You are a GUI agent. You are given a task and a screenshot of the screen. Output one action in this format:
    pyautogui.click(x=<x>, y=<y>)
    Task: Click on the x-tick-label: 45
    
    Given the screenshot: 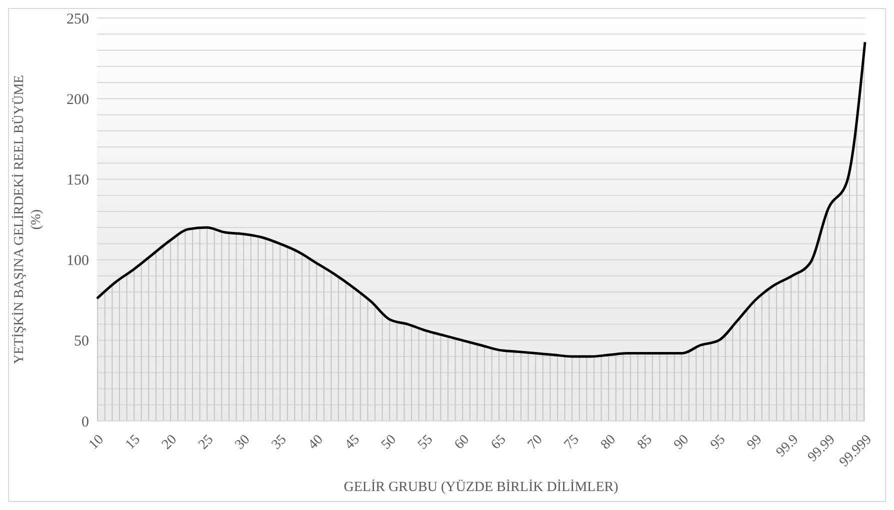 What is the action you would take?
    pyautogui.click(x=352, y=442)
    